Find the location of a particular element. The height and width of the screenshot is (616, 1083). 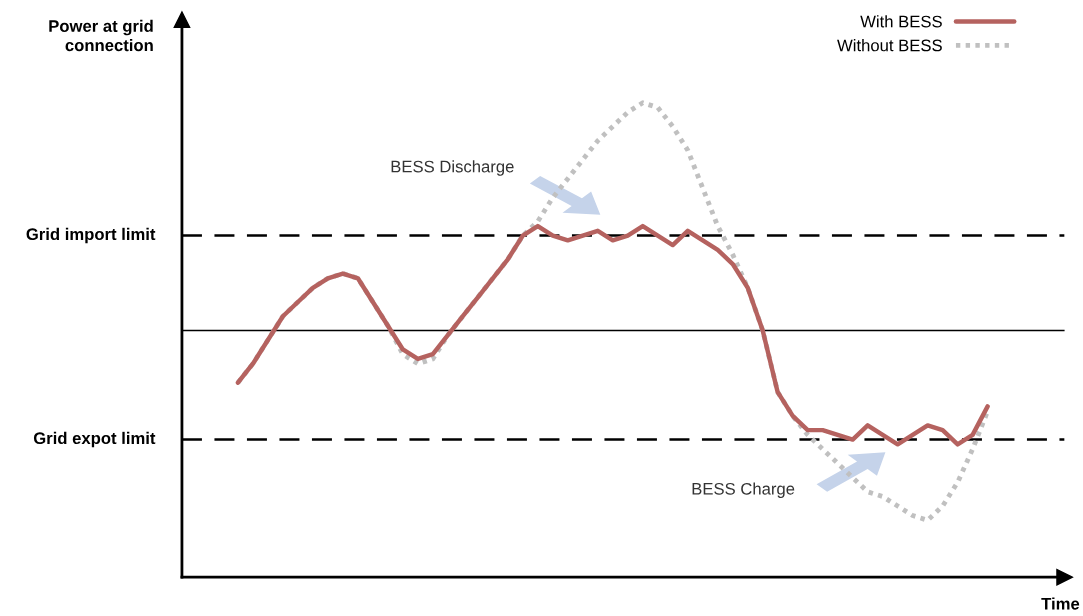

legend-label: Without BESS is located at coordinates (889, 45).